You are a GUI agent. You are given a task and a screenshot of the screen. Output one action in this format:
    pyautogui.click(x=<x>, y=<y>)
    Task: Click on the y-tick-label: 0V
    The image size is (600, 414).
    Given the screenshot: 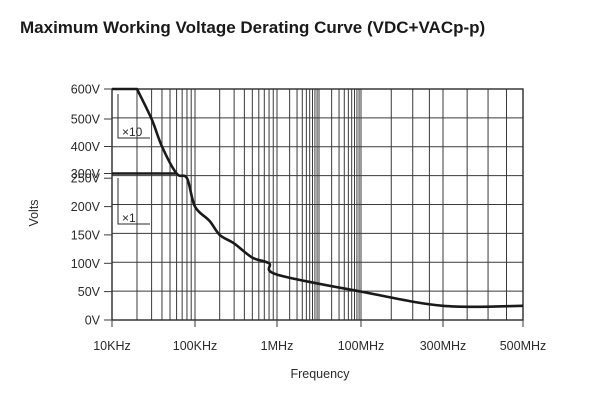 What is the action you would take?
    pyautogui.click(x=93, y=321)
    